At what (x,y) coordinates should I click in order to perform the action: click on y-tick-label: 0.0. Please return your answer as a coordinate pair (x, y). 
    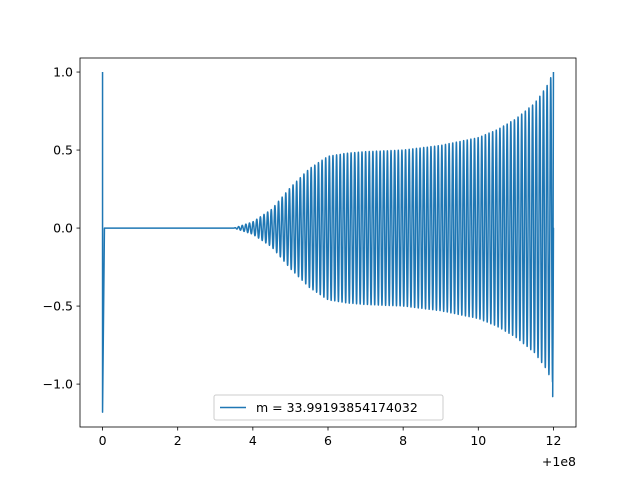
    Looking at the image, I should click on (63, 228).